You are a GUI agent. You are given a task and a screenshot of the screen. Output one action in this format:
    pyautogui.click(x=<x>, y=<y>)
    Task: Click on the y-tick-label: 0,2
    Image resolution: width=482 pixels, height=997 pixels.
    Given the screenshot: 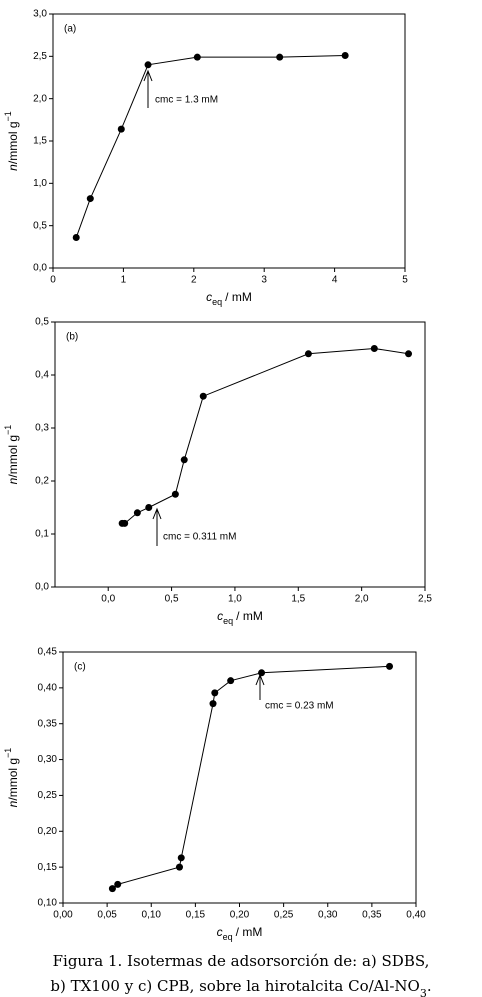 What is the action you would take?
    pyautogui.click(x=42, y=481)
    